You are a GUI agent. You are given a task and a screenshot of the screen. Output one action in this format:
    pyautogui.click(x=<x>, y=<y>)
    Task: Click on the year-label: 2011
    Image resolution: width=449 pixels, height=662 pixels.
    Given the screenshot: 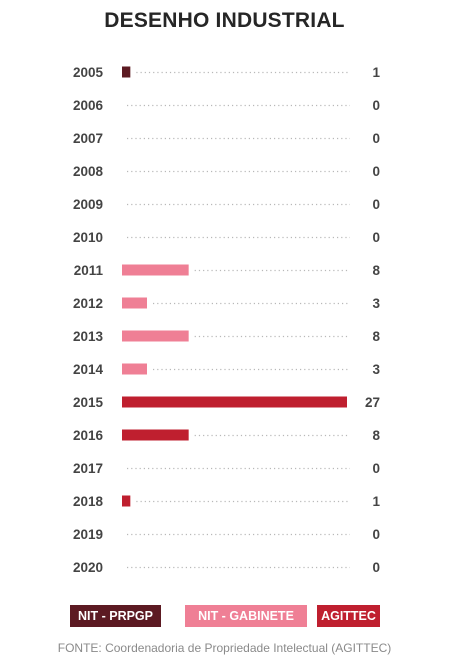 What is the action you would take?
    pyautogui.click(x=89, y=270)
    